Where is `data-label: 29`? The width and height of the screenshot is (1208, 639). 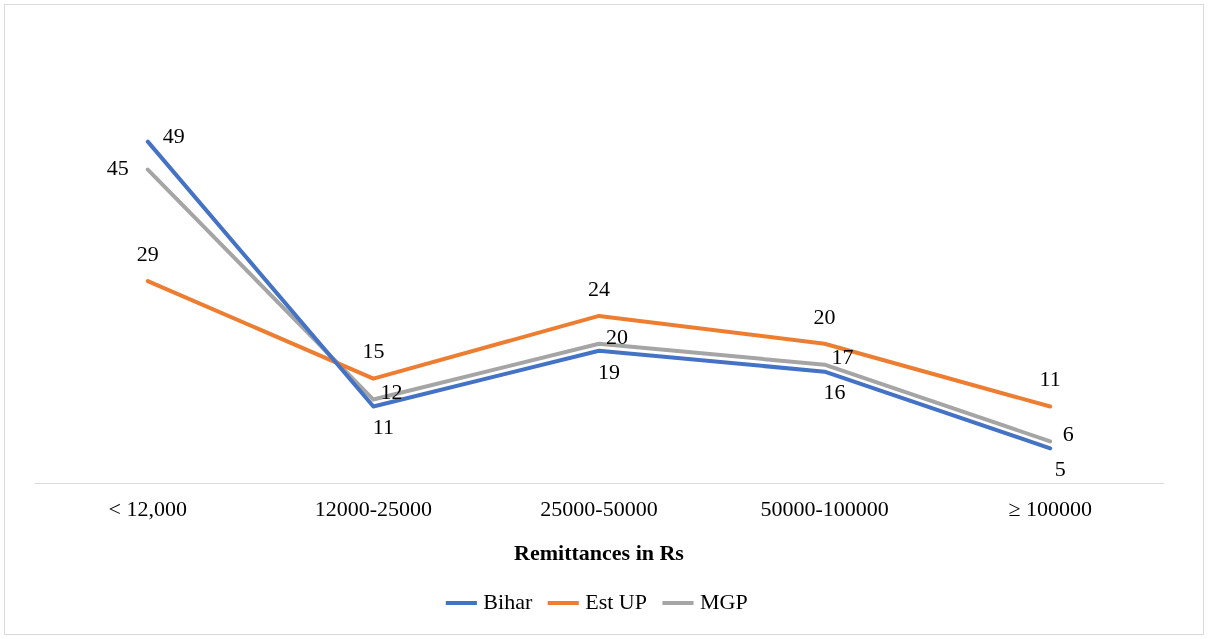 data-label: 29 is located at coordinates (147, 253).